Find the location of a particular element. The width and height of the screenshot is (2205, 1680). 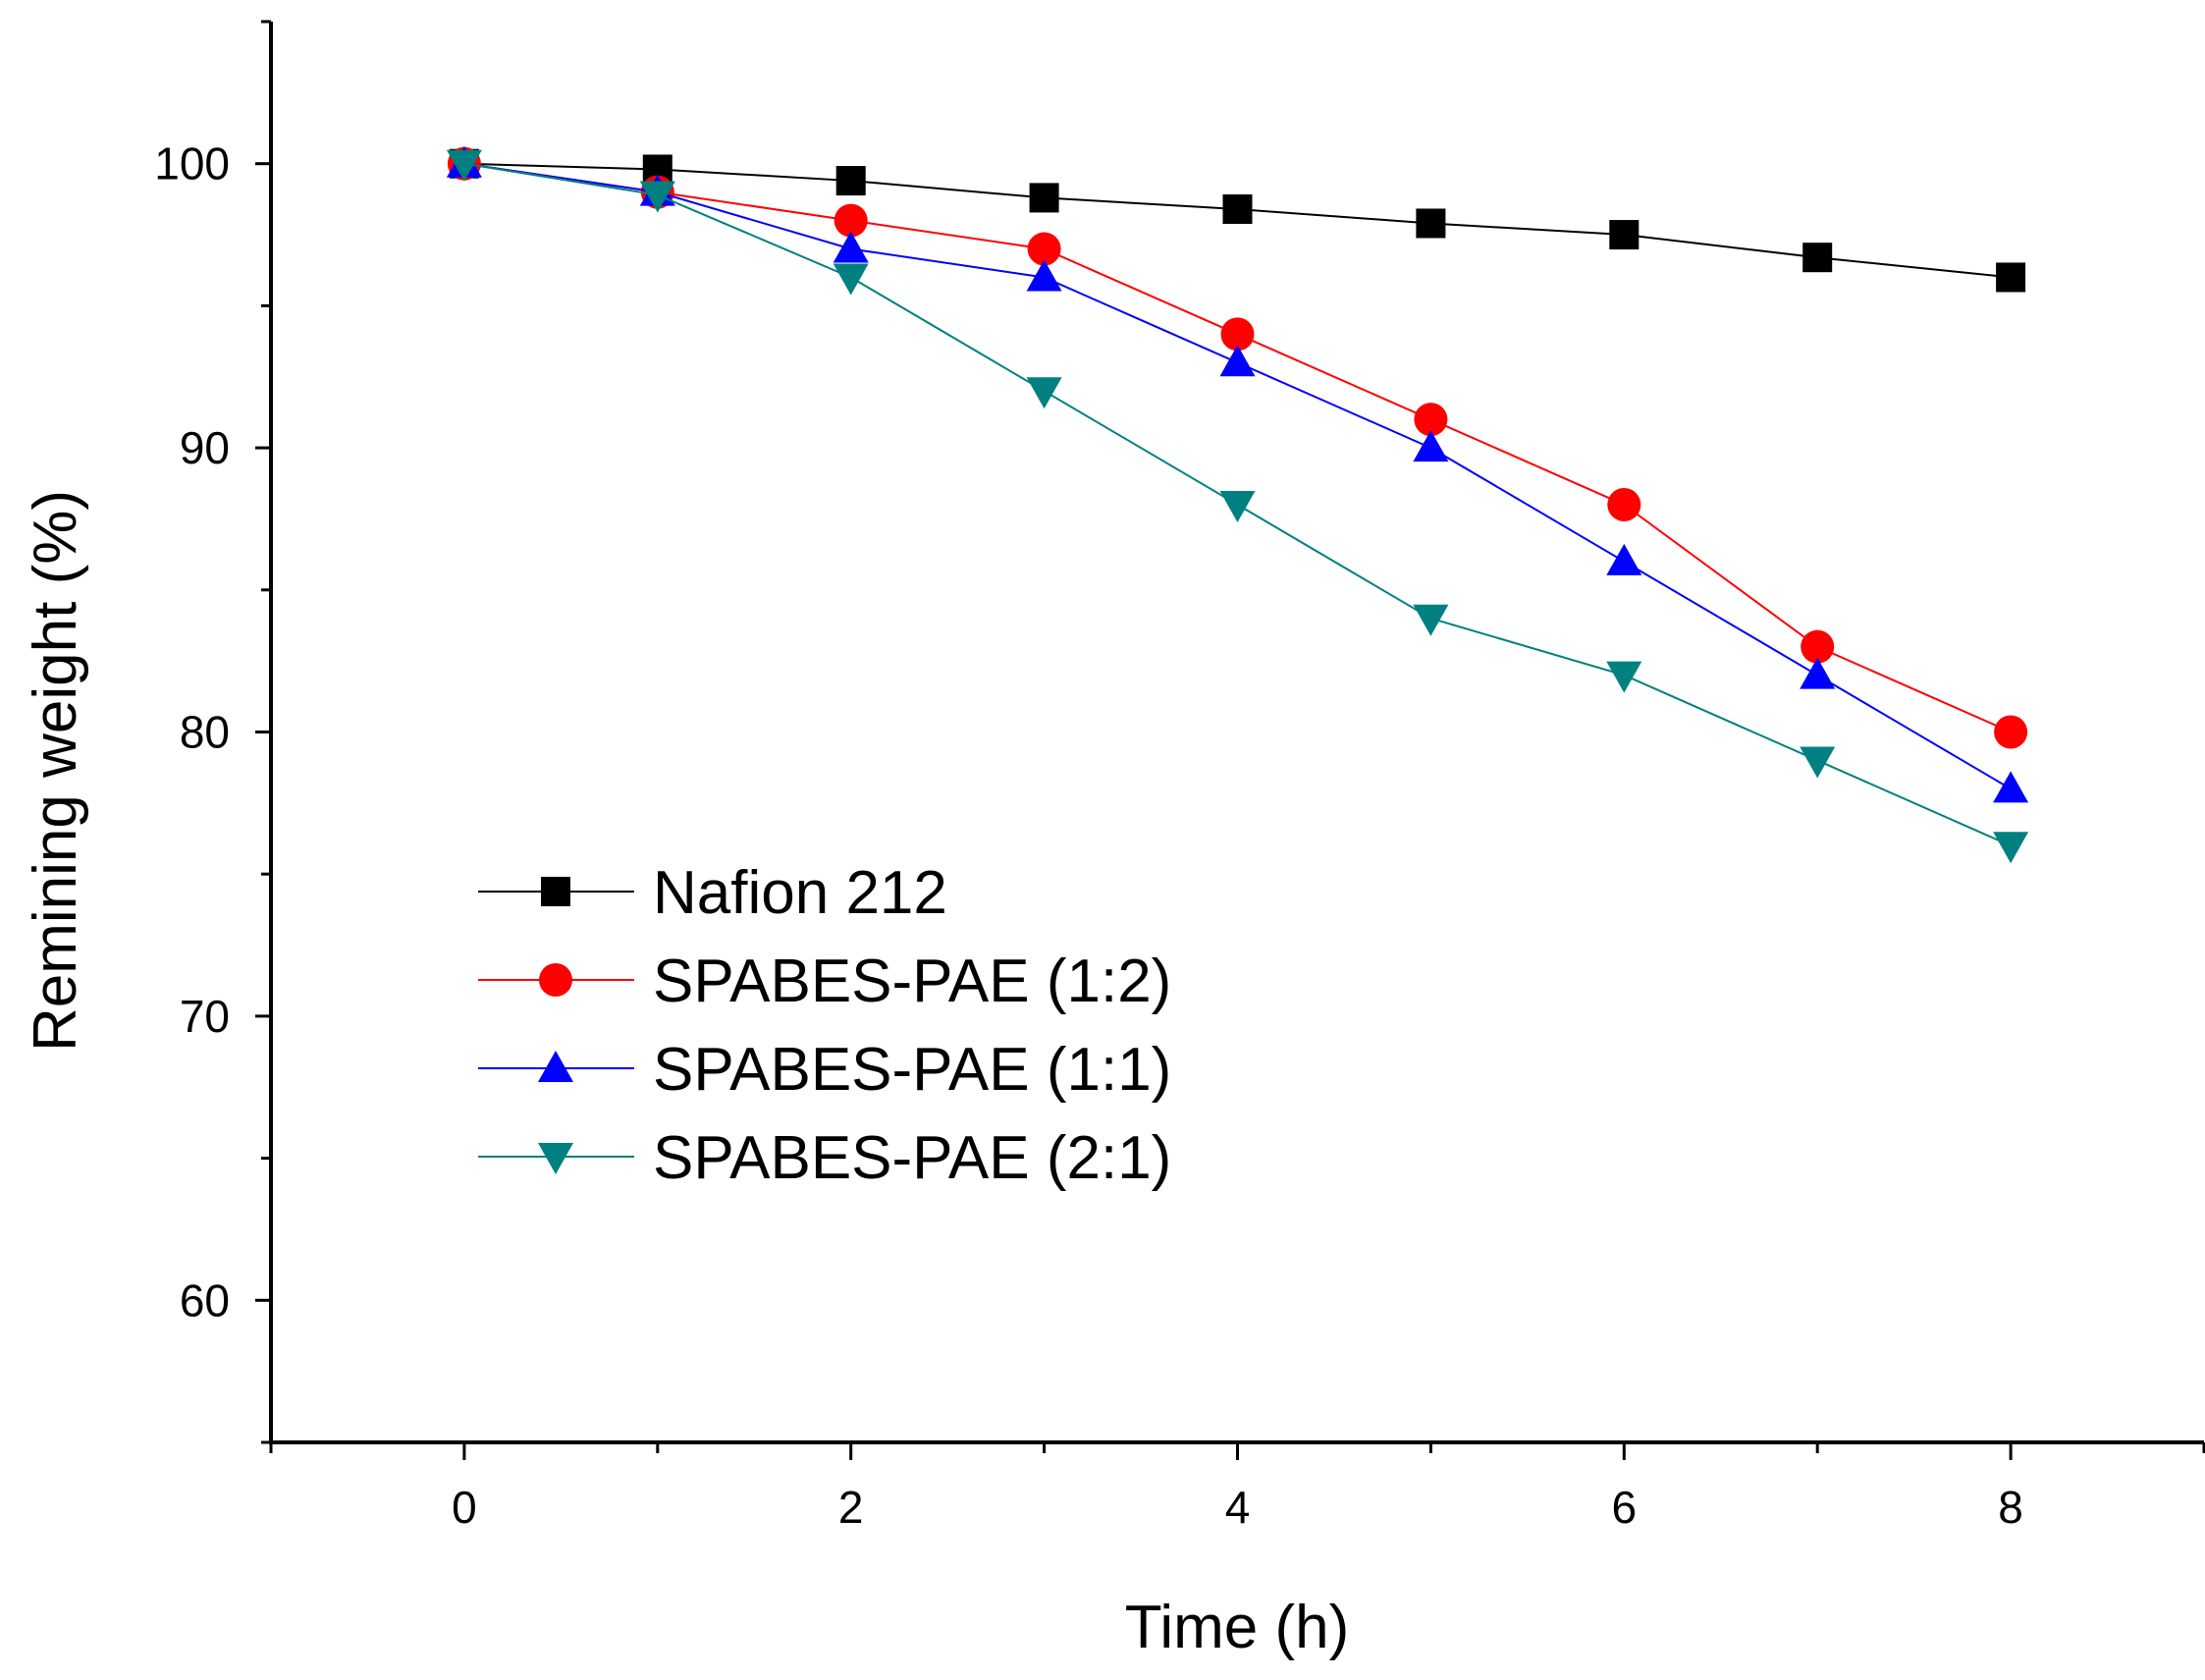

x-ticks: 0 2 4 6 8 is located at coordinates (1237, 1487).